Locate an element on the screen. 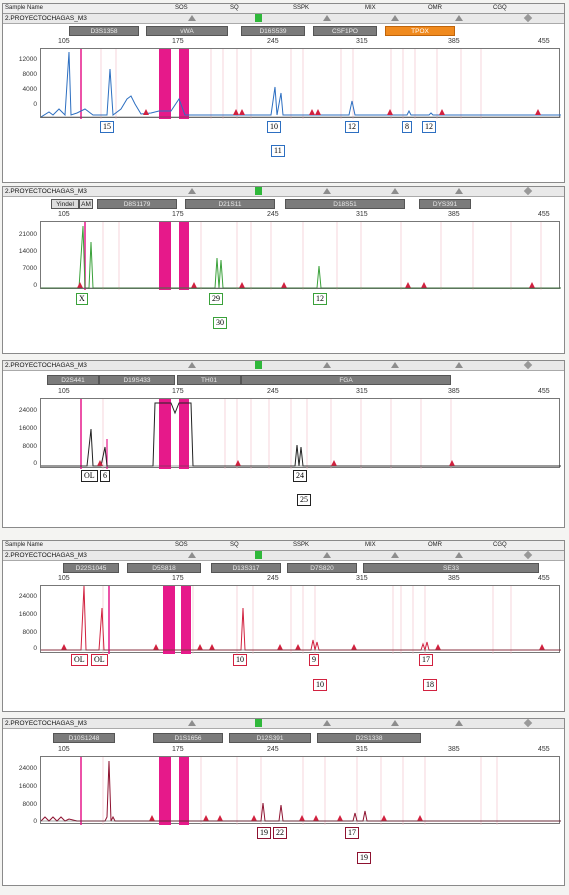 The width and height of the screenshot is (569, 895). locus-d16s539: D16S539 is located at coordinates (273, 31).